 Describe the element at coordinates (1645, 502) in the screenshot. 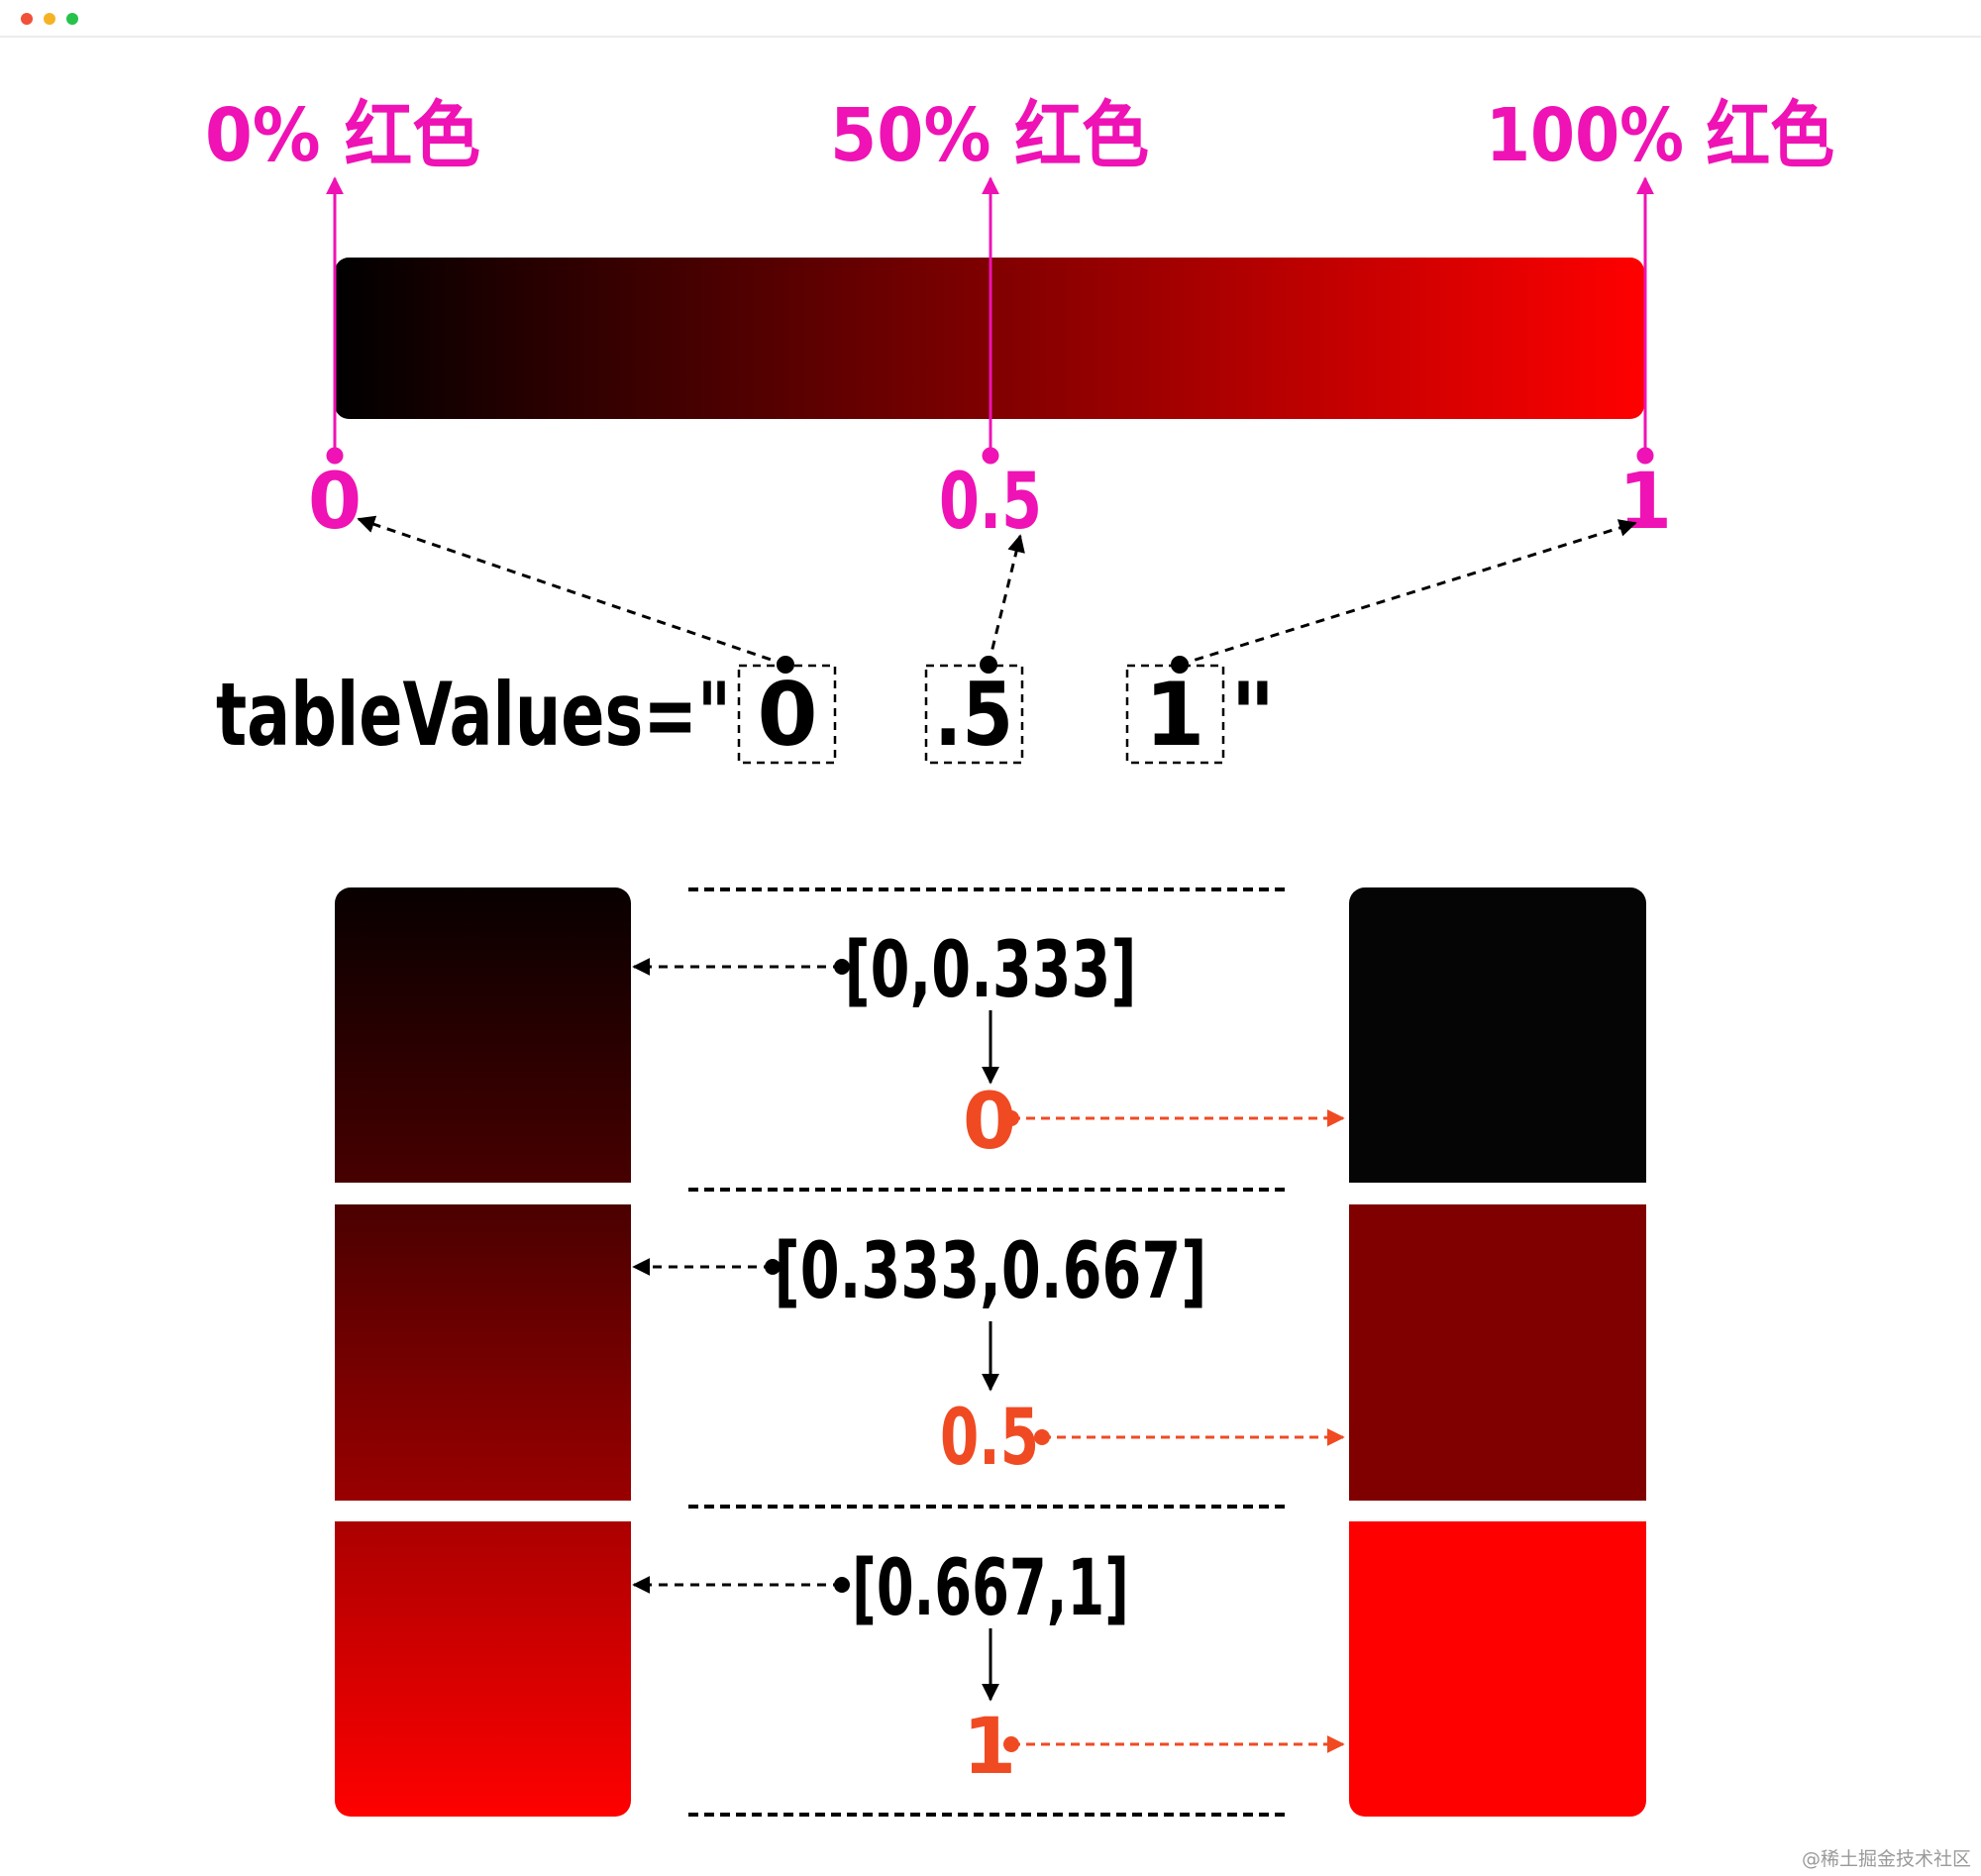

I see `stop-label-1: 1` at that location.